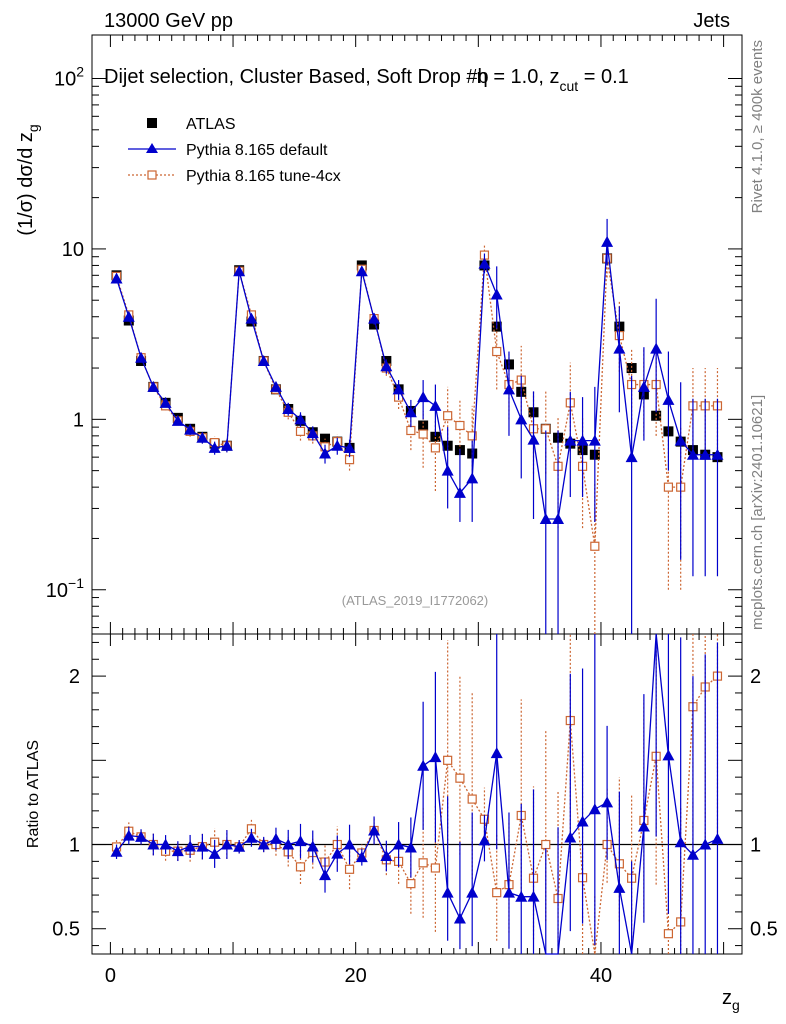 The height and width of the screenshot is (1024, 786). Describe the element at coordinates (57, 591) in the screenshot. I see `main-y-label-0p1-base: 10` at that location.